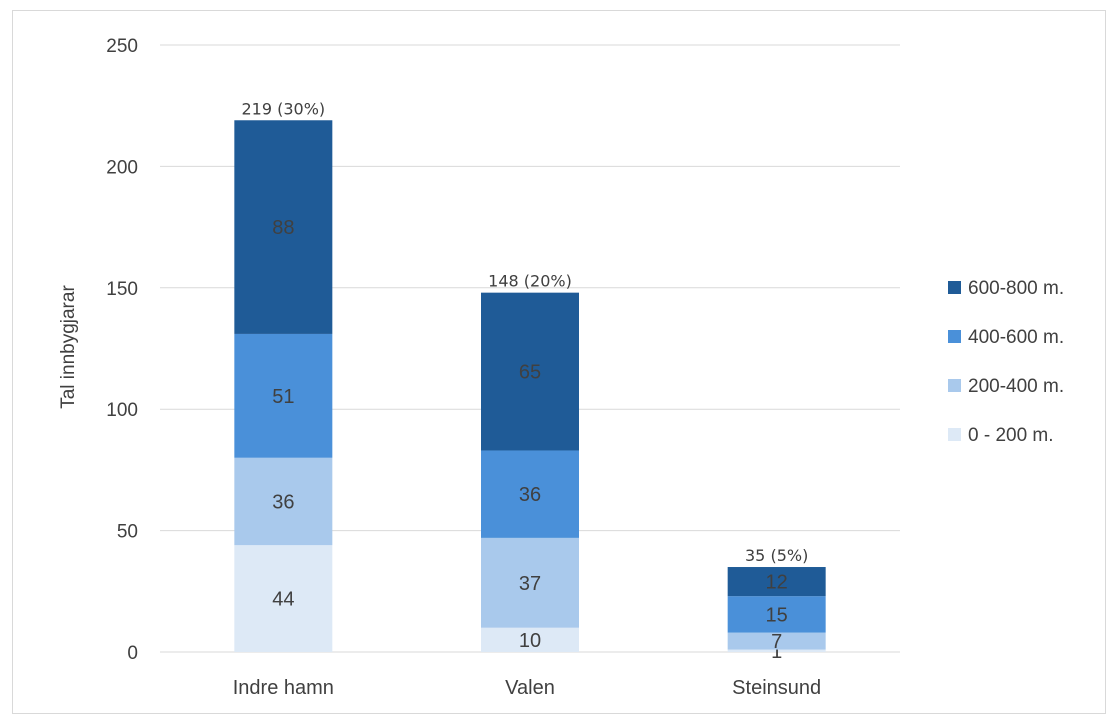 The image size is (1119, 718). Describe the element at coordinates (530, 281) in the screenshot. I see `bar-total-label: 148 (20%)` at that location.